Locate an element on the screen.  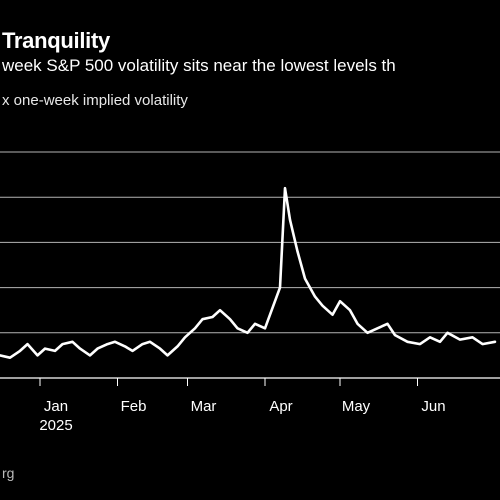
x-tick-year-label: 2025 is located at coordinates (55, 425).